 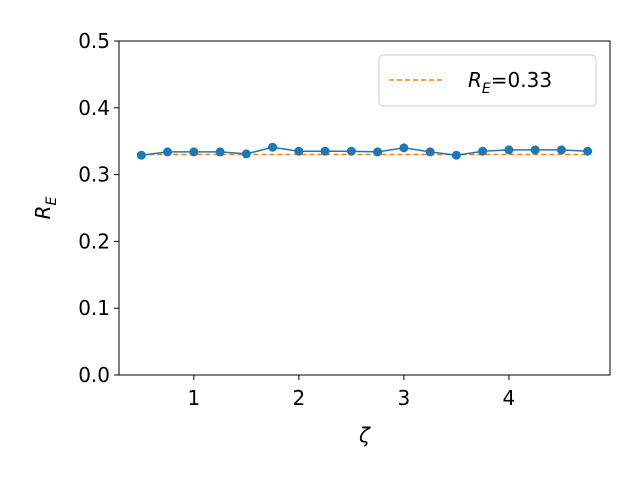 What do you see at coordinates (94, 308) in the screenshot?
I see `y-tick-label: 0.1` at bounding box center [94, 308].